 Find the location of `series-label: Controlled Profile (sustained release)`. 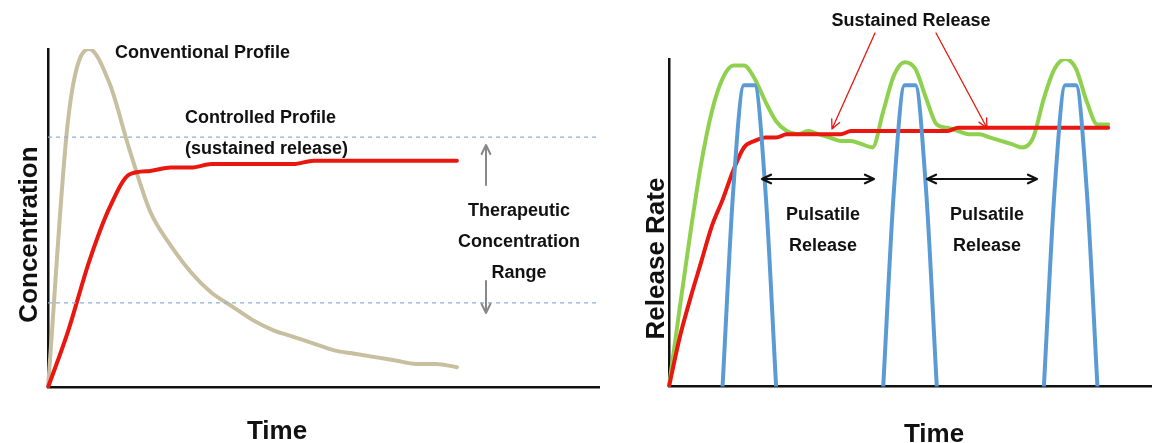

series-label: Controlled Profile (sustained release) is located at coordinates (267, 133).